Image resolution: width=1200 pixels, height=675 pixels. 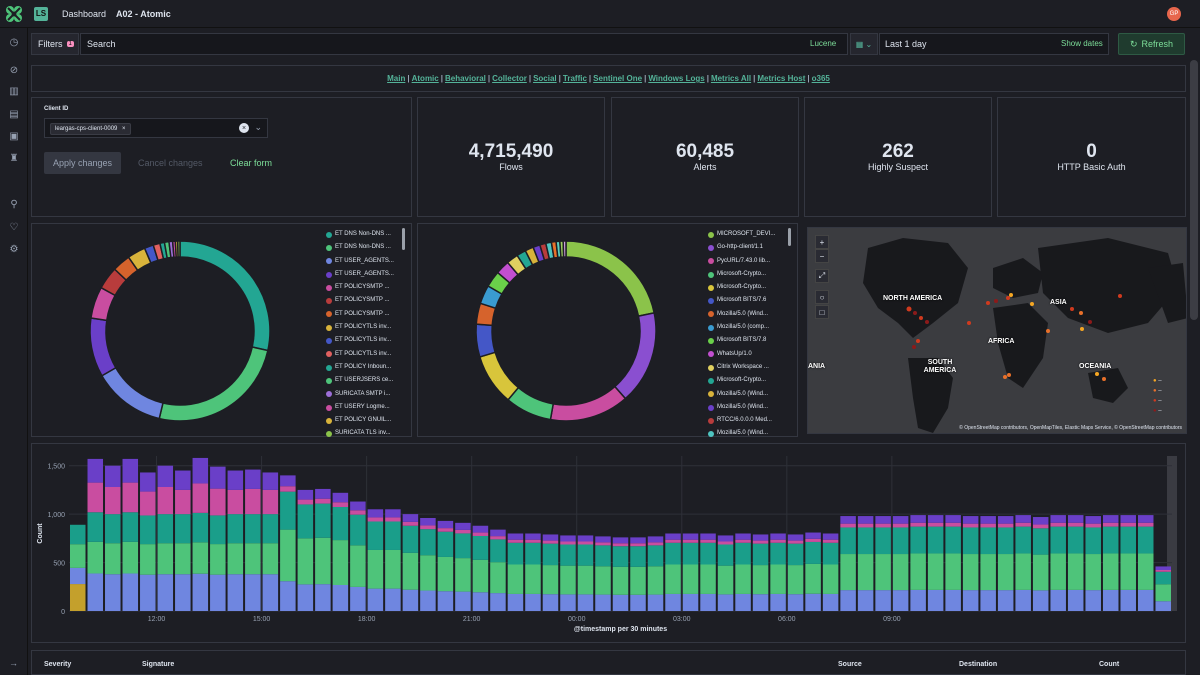 What do you see at coordinates (14, 136) in the screenshot?
I see `briefcase-icon: ▣` at bounding box center [14, 136].